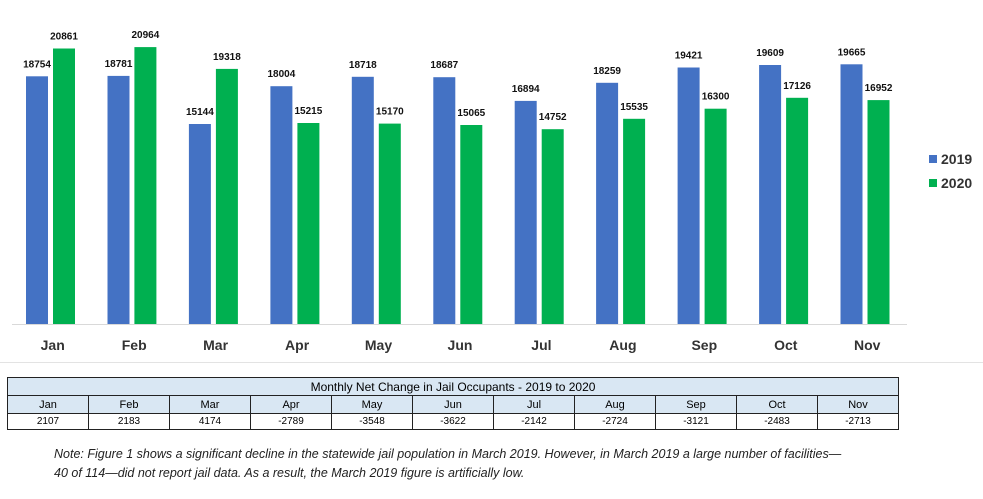  I want to click on legend-item-2020: 2020, so click(950, 183).